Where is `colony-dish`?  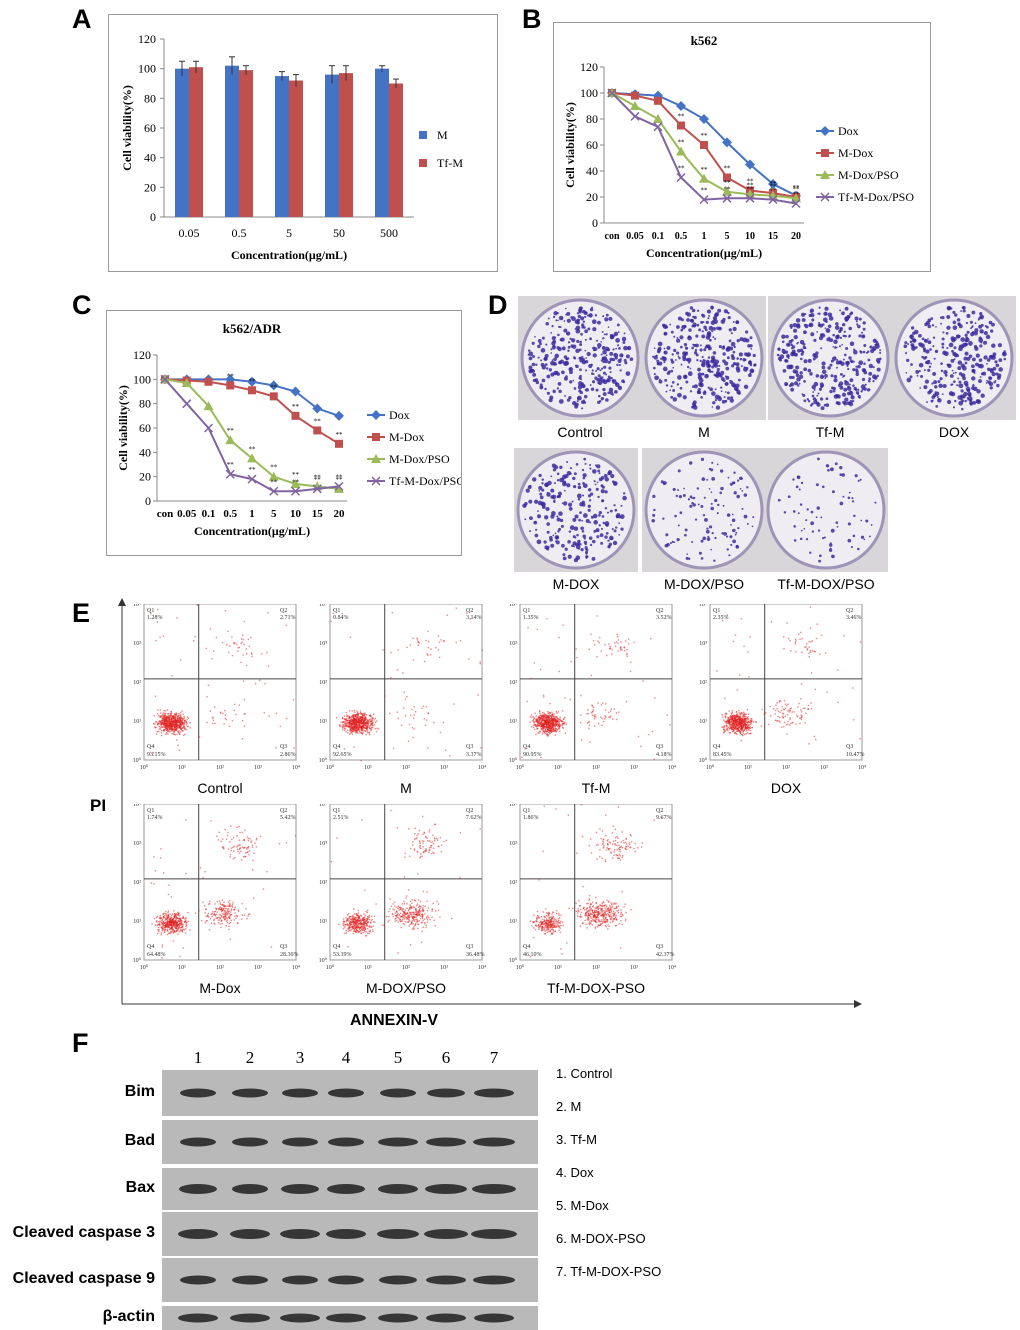
colony-dish is located at coordinates (580, 358).